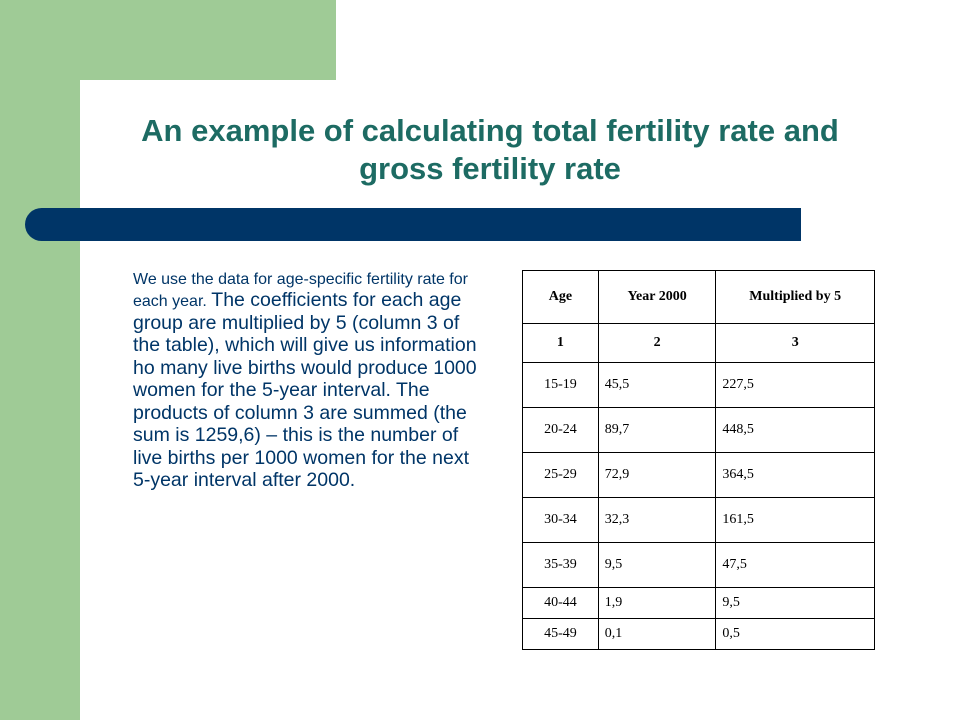  I want to click on table-row: 25-29 72,9 364,5, so click(698, 475).